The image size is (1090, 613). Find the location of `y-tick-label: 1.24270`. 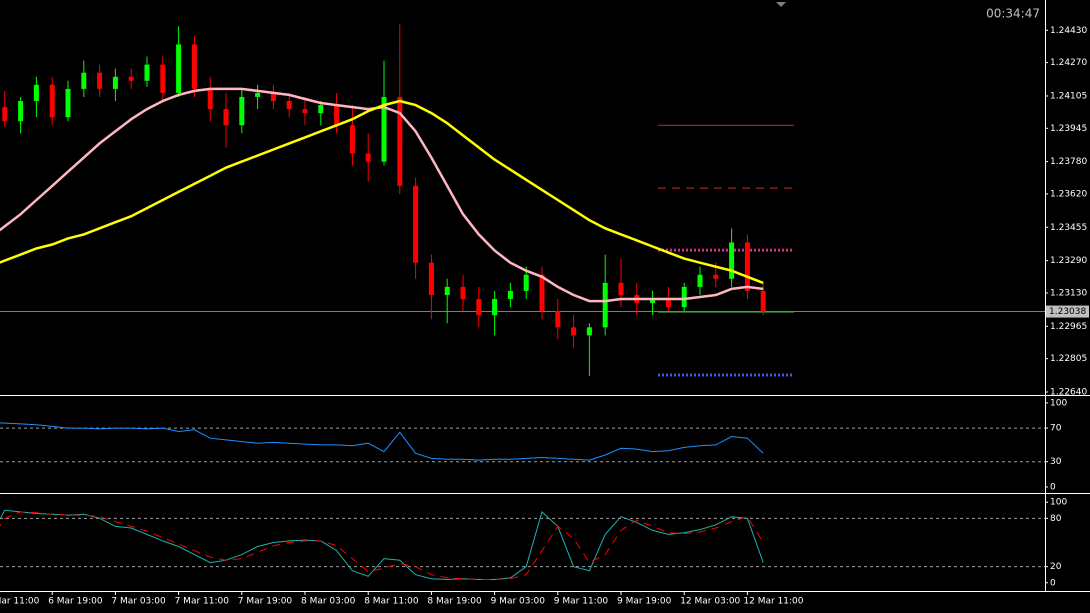

y-tick-label: 1.24270 is located at coordinates (1068, 63).